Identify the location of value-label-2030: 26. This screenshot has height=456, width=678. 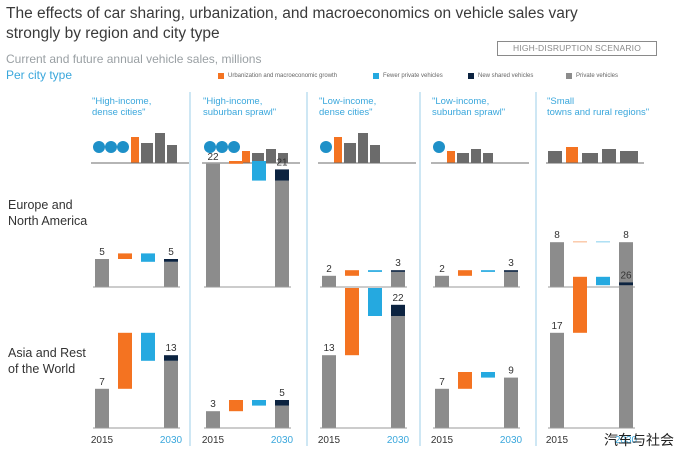
(626, 275).